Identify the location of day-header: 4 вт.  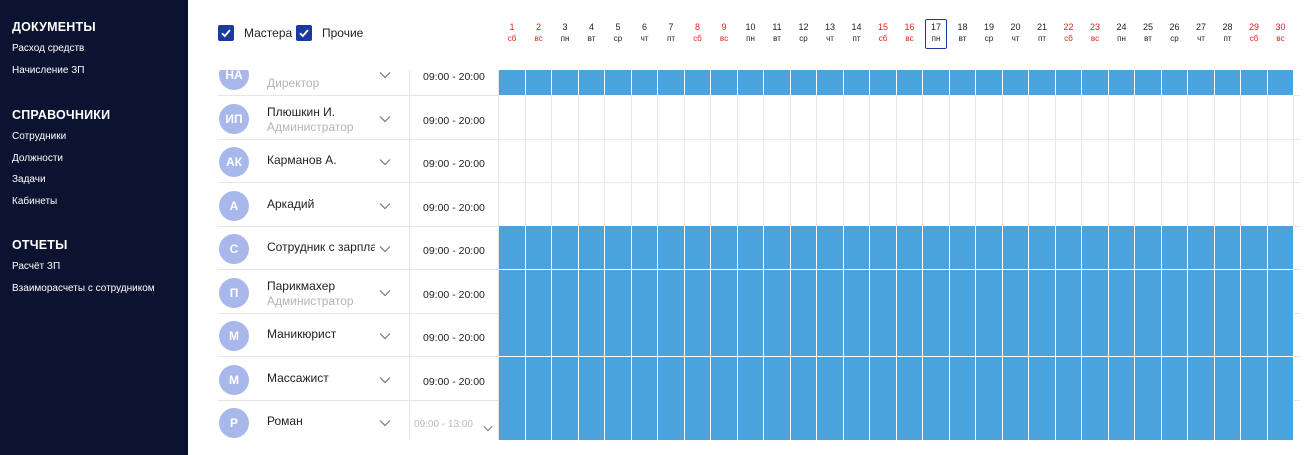
(592, 33).